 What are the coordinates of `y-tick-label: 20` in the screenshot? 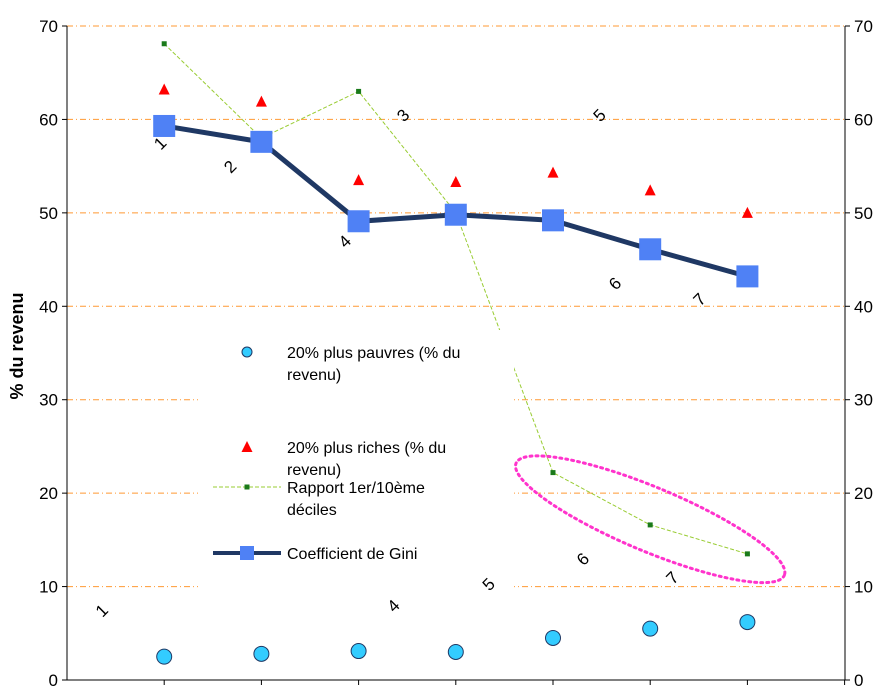 It's located at (48, 493).